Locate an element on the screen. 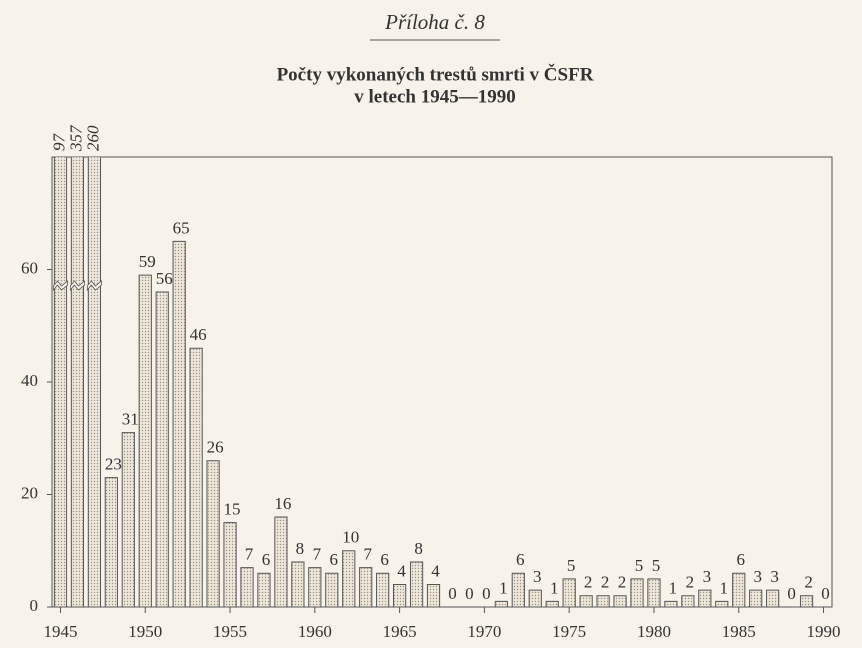 This screenshot has height=648, width=862. value-label: 59 is located at coordinates (147, 261).